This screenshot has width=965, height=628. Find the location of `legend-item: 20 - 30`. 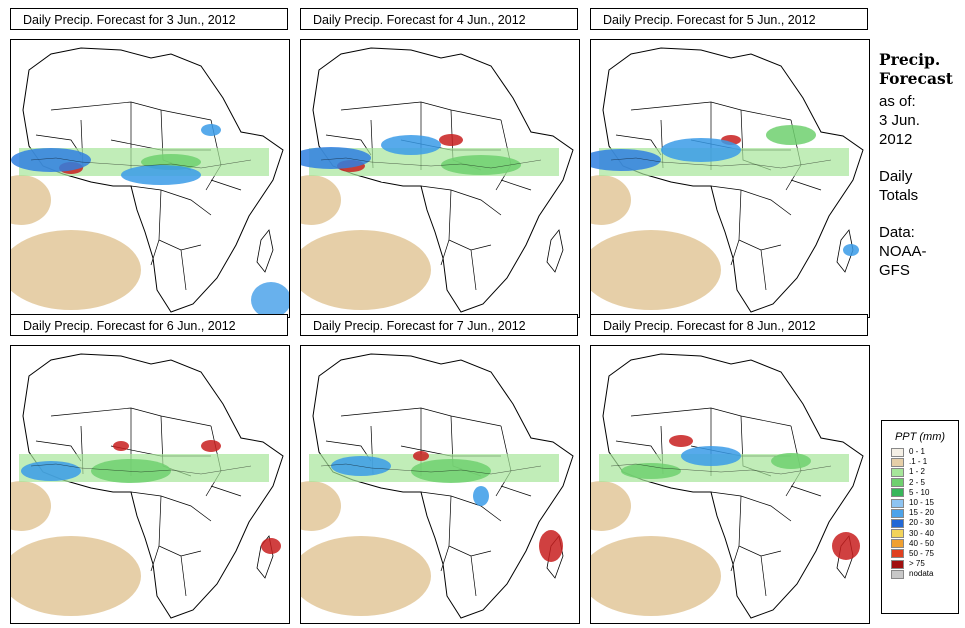

legend-item: 20 - 30 is located at coordinates (924, 523).